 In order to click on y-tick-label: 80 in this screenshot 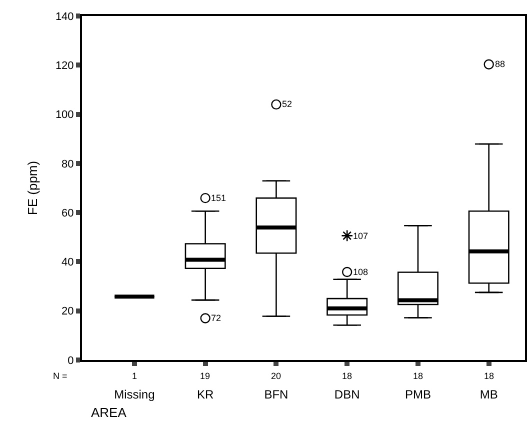, I will do `click(68, 164)`.